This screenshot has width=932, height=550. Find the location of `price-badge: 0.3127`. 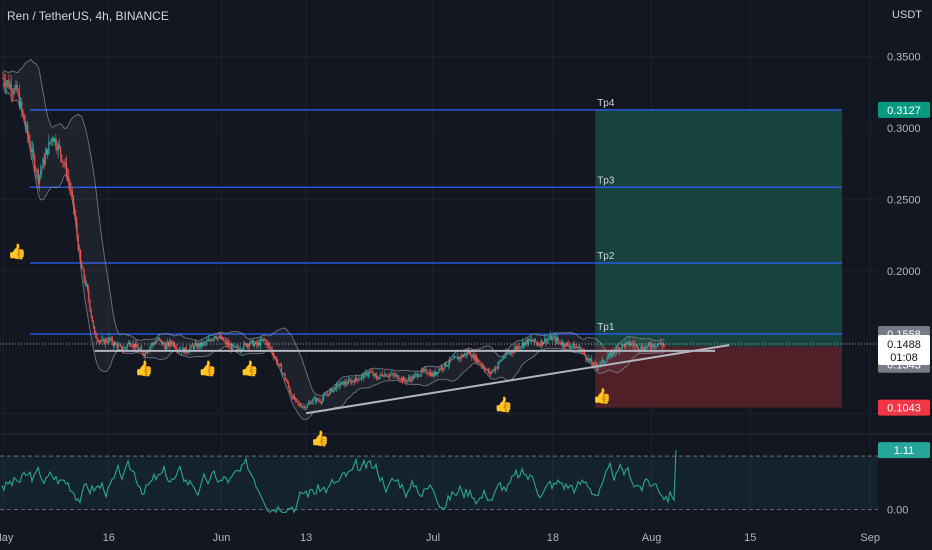

price-badge: 0.3127 is located at coordinates (904, 111).